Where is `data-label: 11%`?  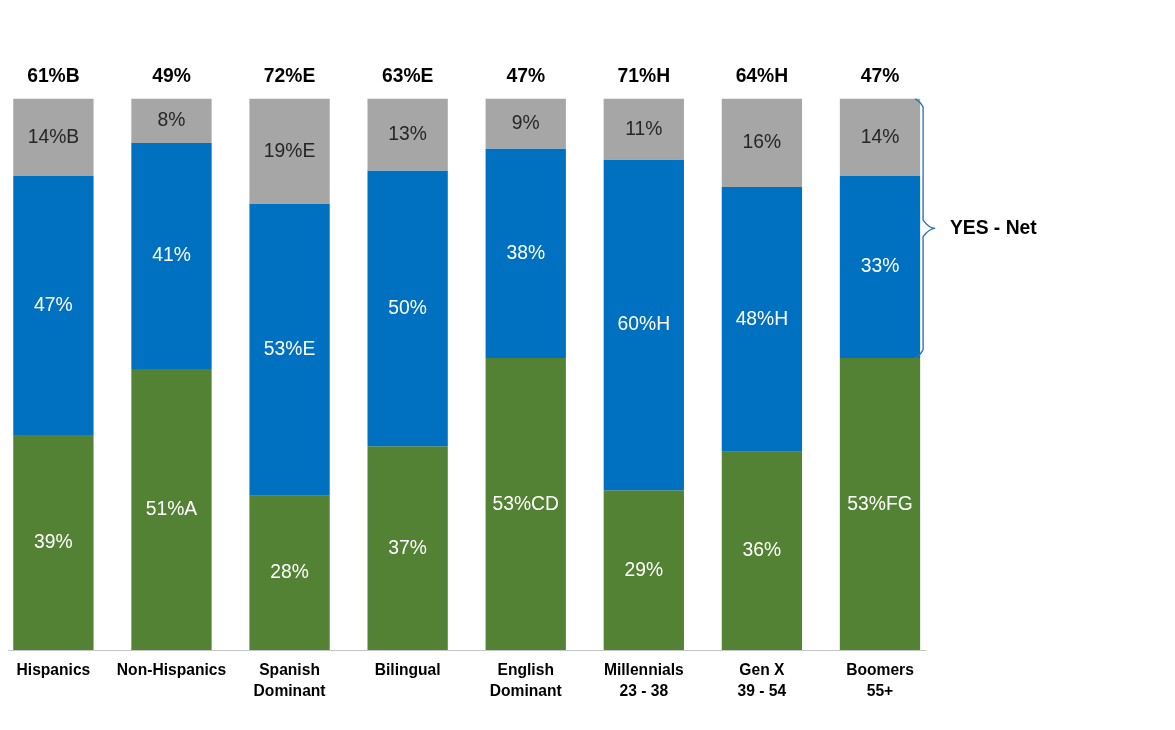 data-label: 11% is located at coordinates (644, 128).